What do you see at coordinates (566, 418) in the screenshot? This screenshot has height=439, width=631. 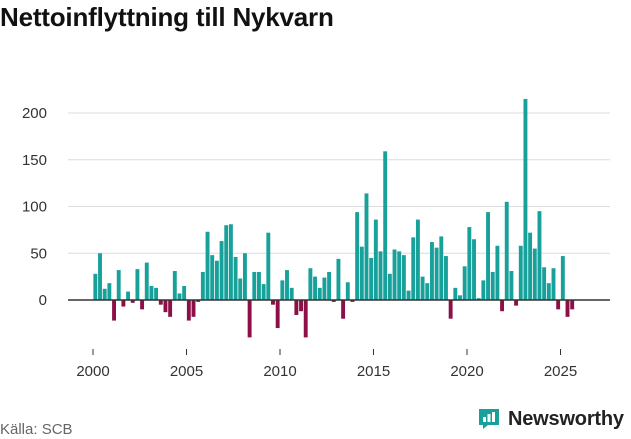 I see `brand-name: Newsworthy` at bounding box center [566, 418].